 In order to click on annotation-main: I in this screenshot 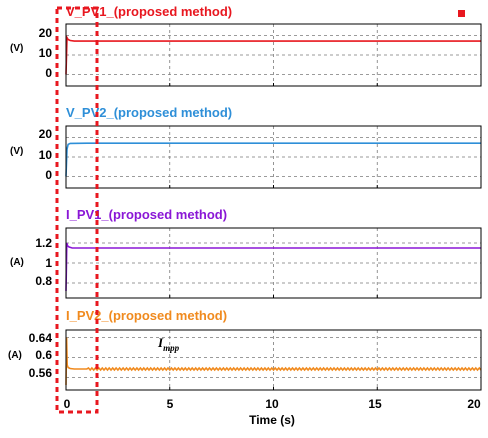, I will do `click(160, 342)`.